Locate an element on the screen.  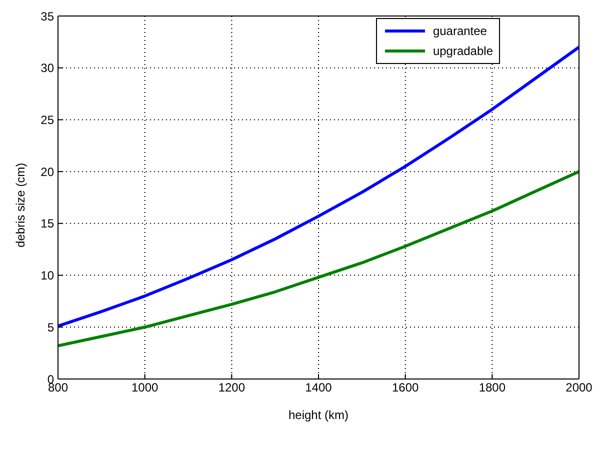
x-axis-title: height (km) is located at coordinates (318, 415).